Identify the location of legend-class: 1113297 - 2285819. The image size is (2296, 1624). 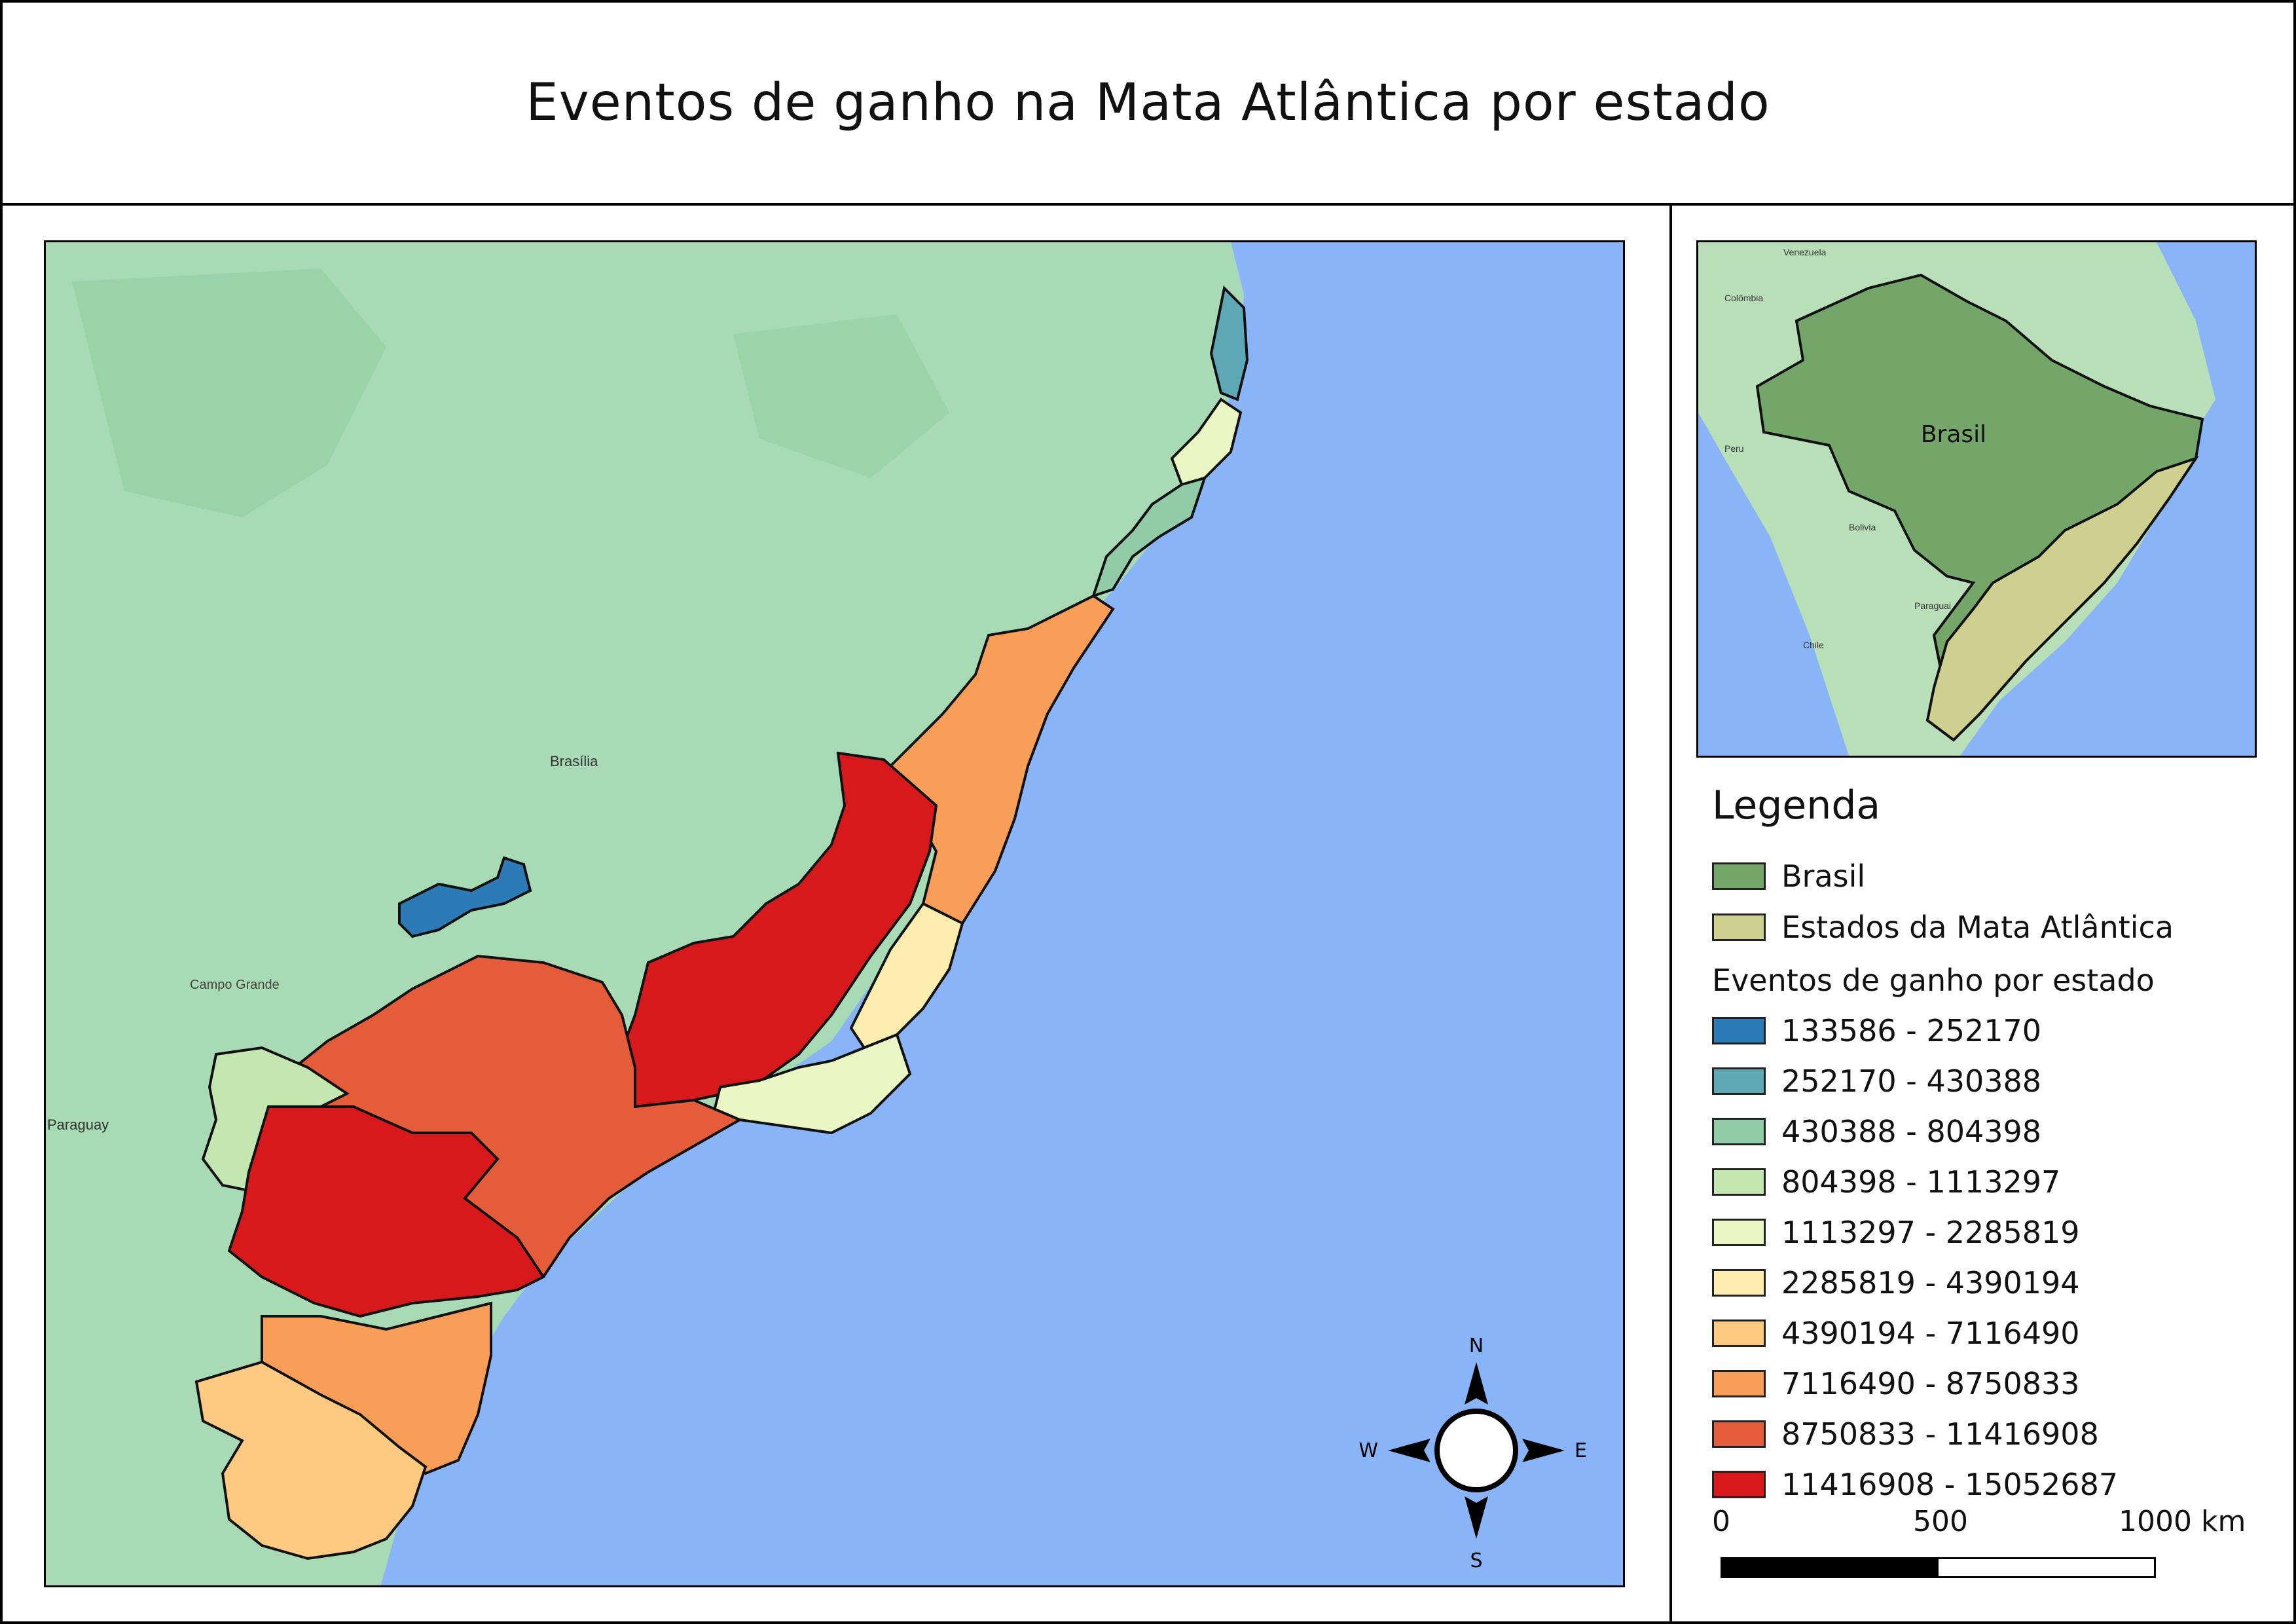
(1896, 1232).